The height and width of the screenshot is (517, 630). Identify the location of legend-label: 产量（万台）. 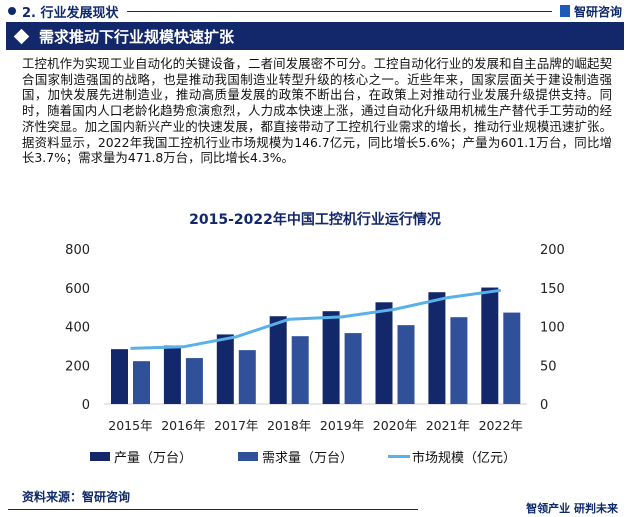
(153, 458).